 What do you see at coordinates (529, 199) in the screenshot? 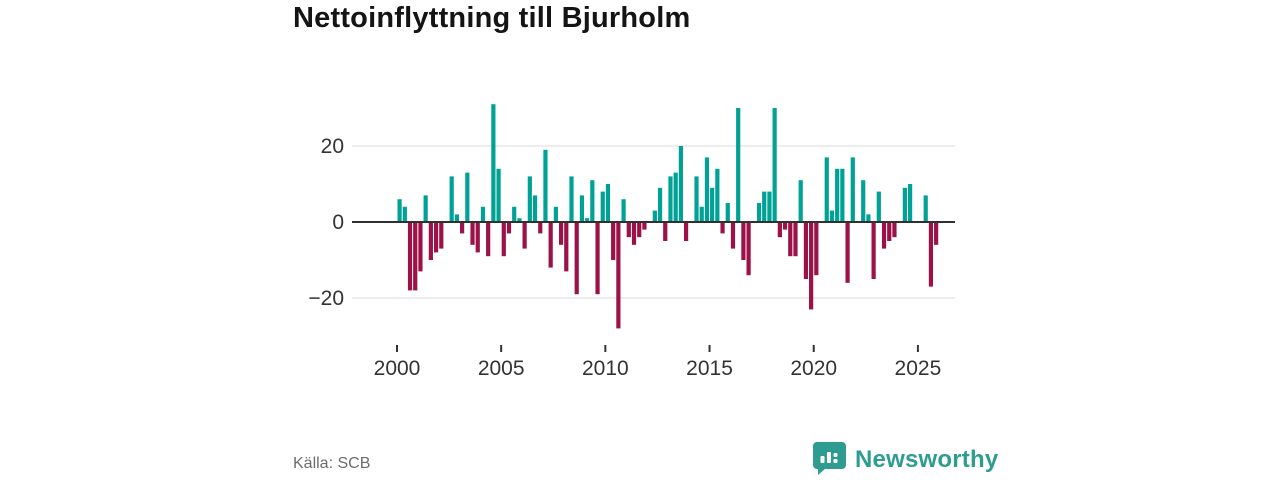
I see `bar-2006-Q2` at bounding box center [529, 199].